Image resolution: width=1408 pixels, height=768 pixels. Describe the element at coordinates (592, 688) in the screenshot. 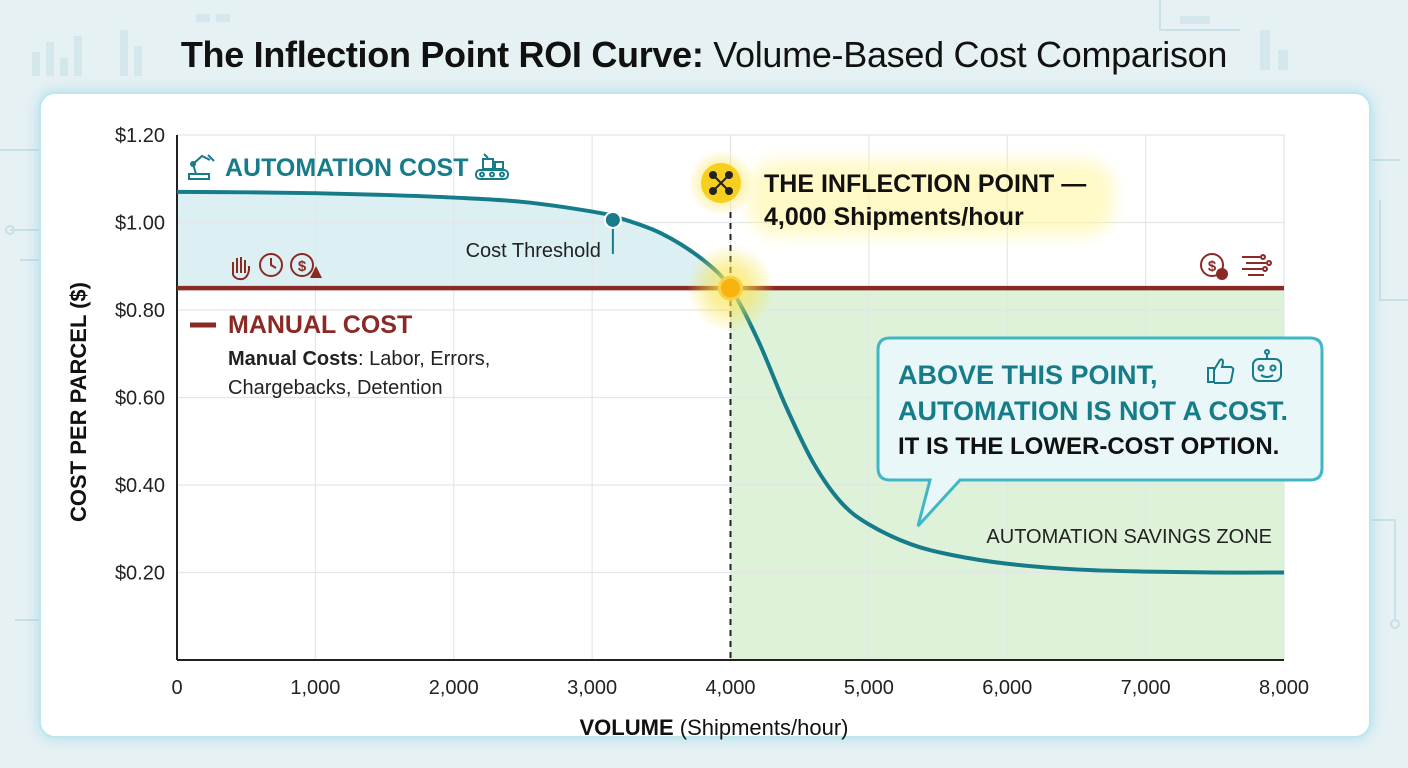

I see `x-tick-label: 3,000` at that location.